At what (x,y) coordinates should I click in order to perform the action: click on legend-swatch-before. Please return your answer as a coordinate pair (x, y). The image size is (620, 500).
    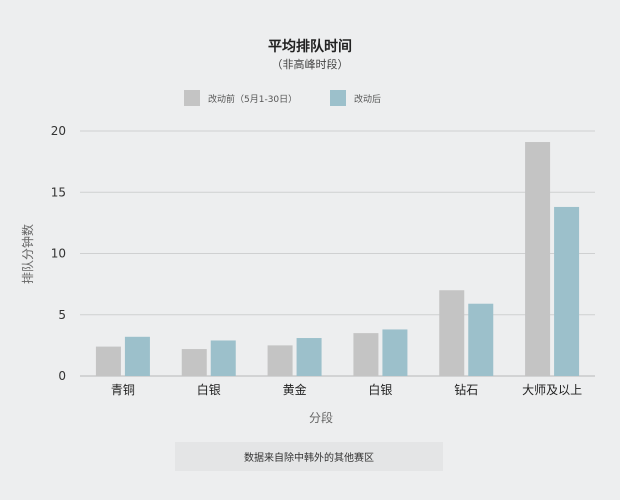
    Looking at the image, I should click on (192, 98).